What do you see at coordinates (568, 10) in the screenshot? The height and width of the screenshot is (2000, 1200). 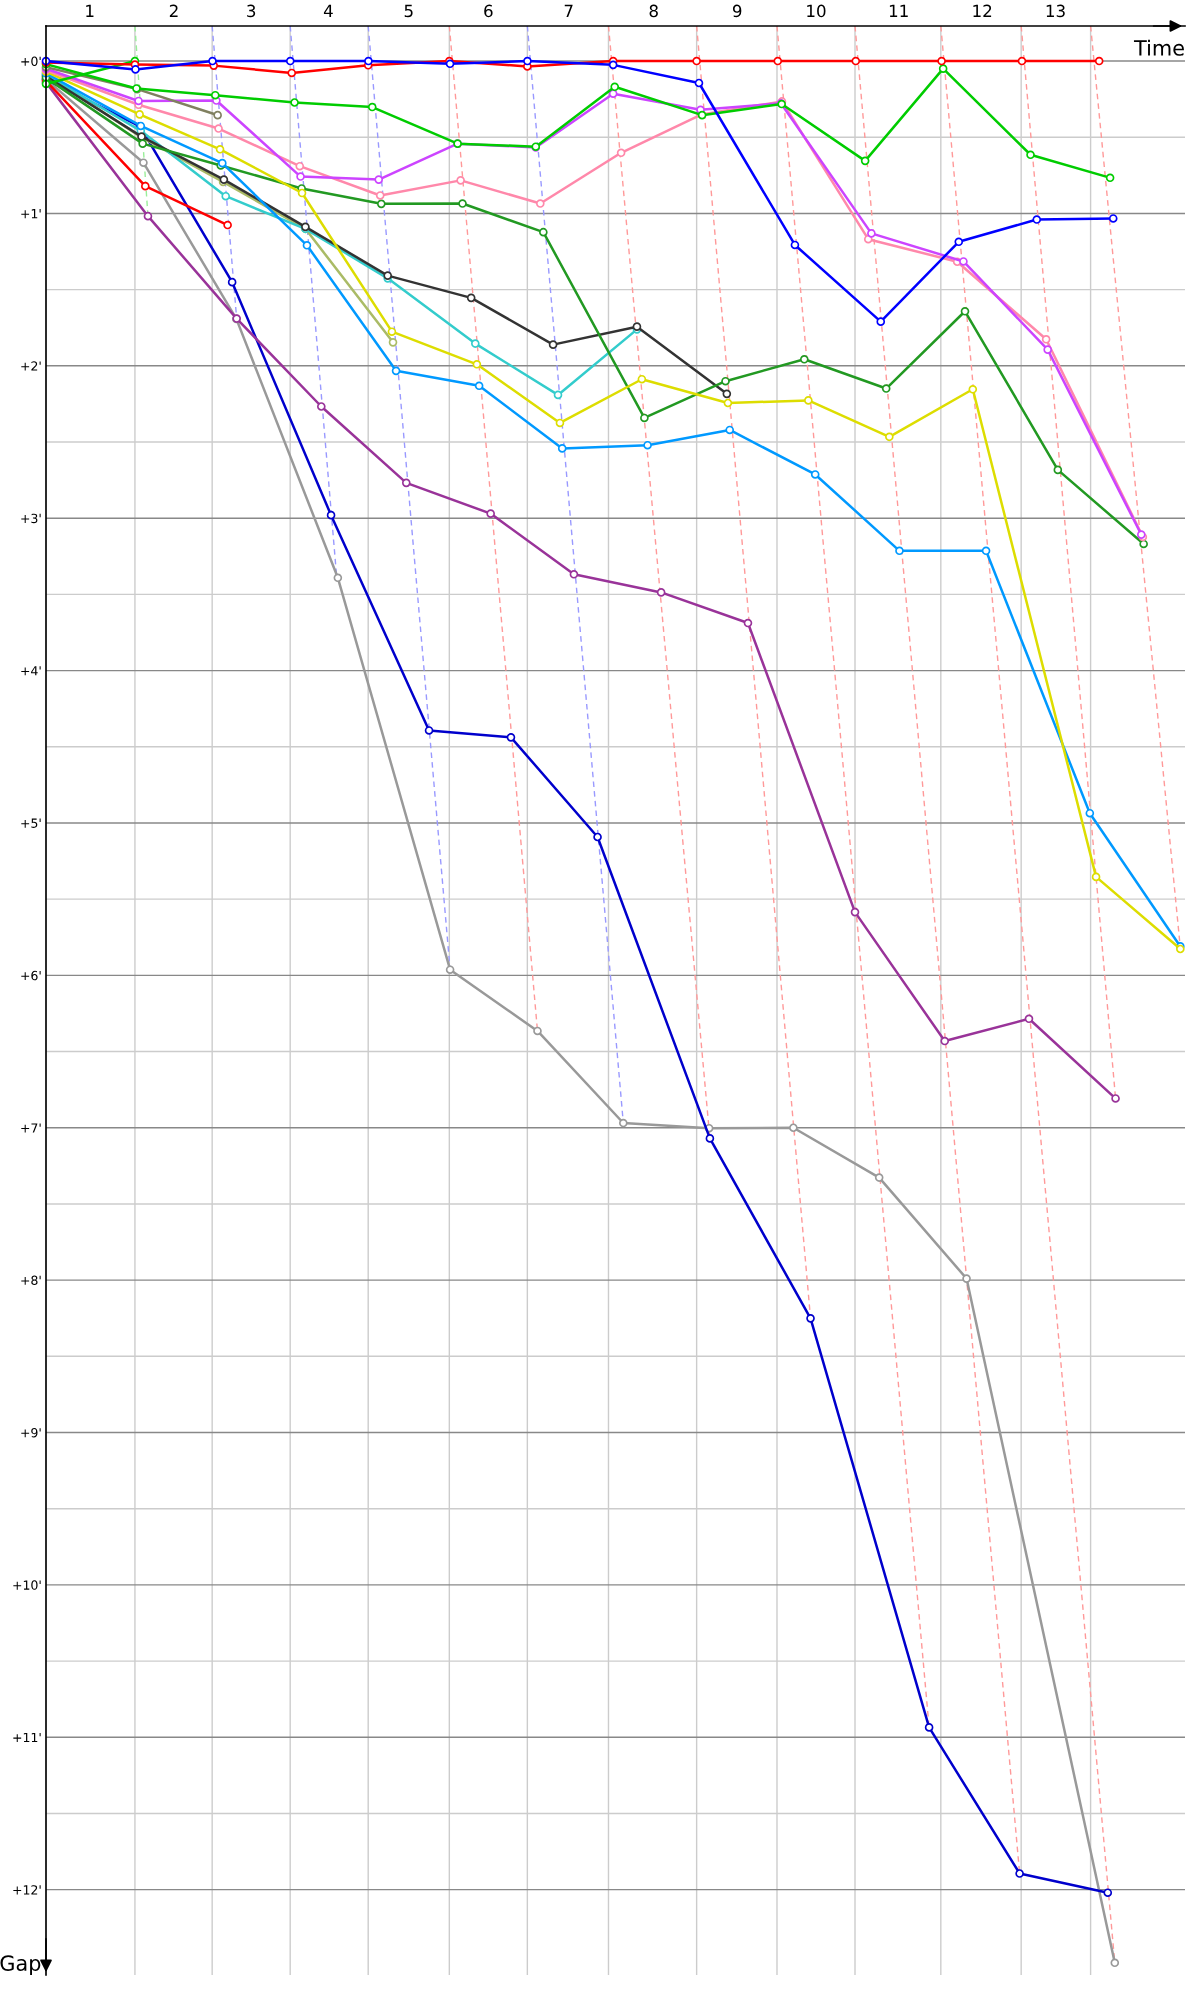 I see `x-tick-label: 7` at bounding box center [568, 10].